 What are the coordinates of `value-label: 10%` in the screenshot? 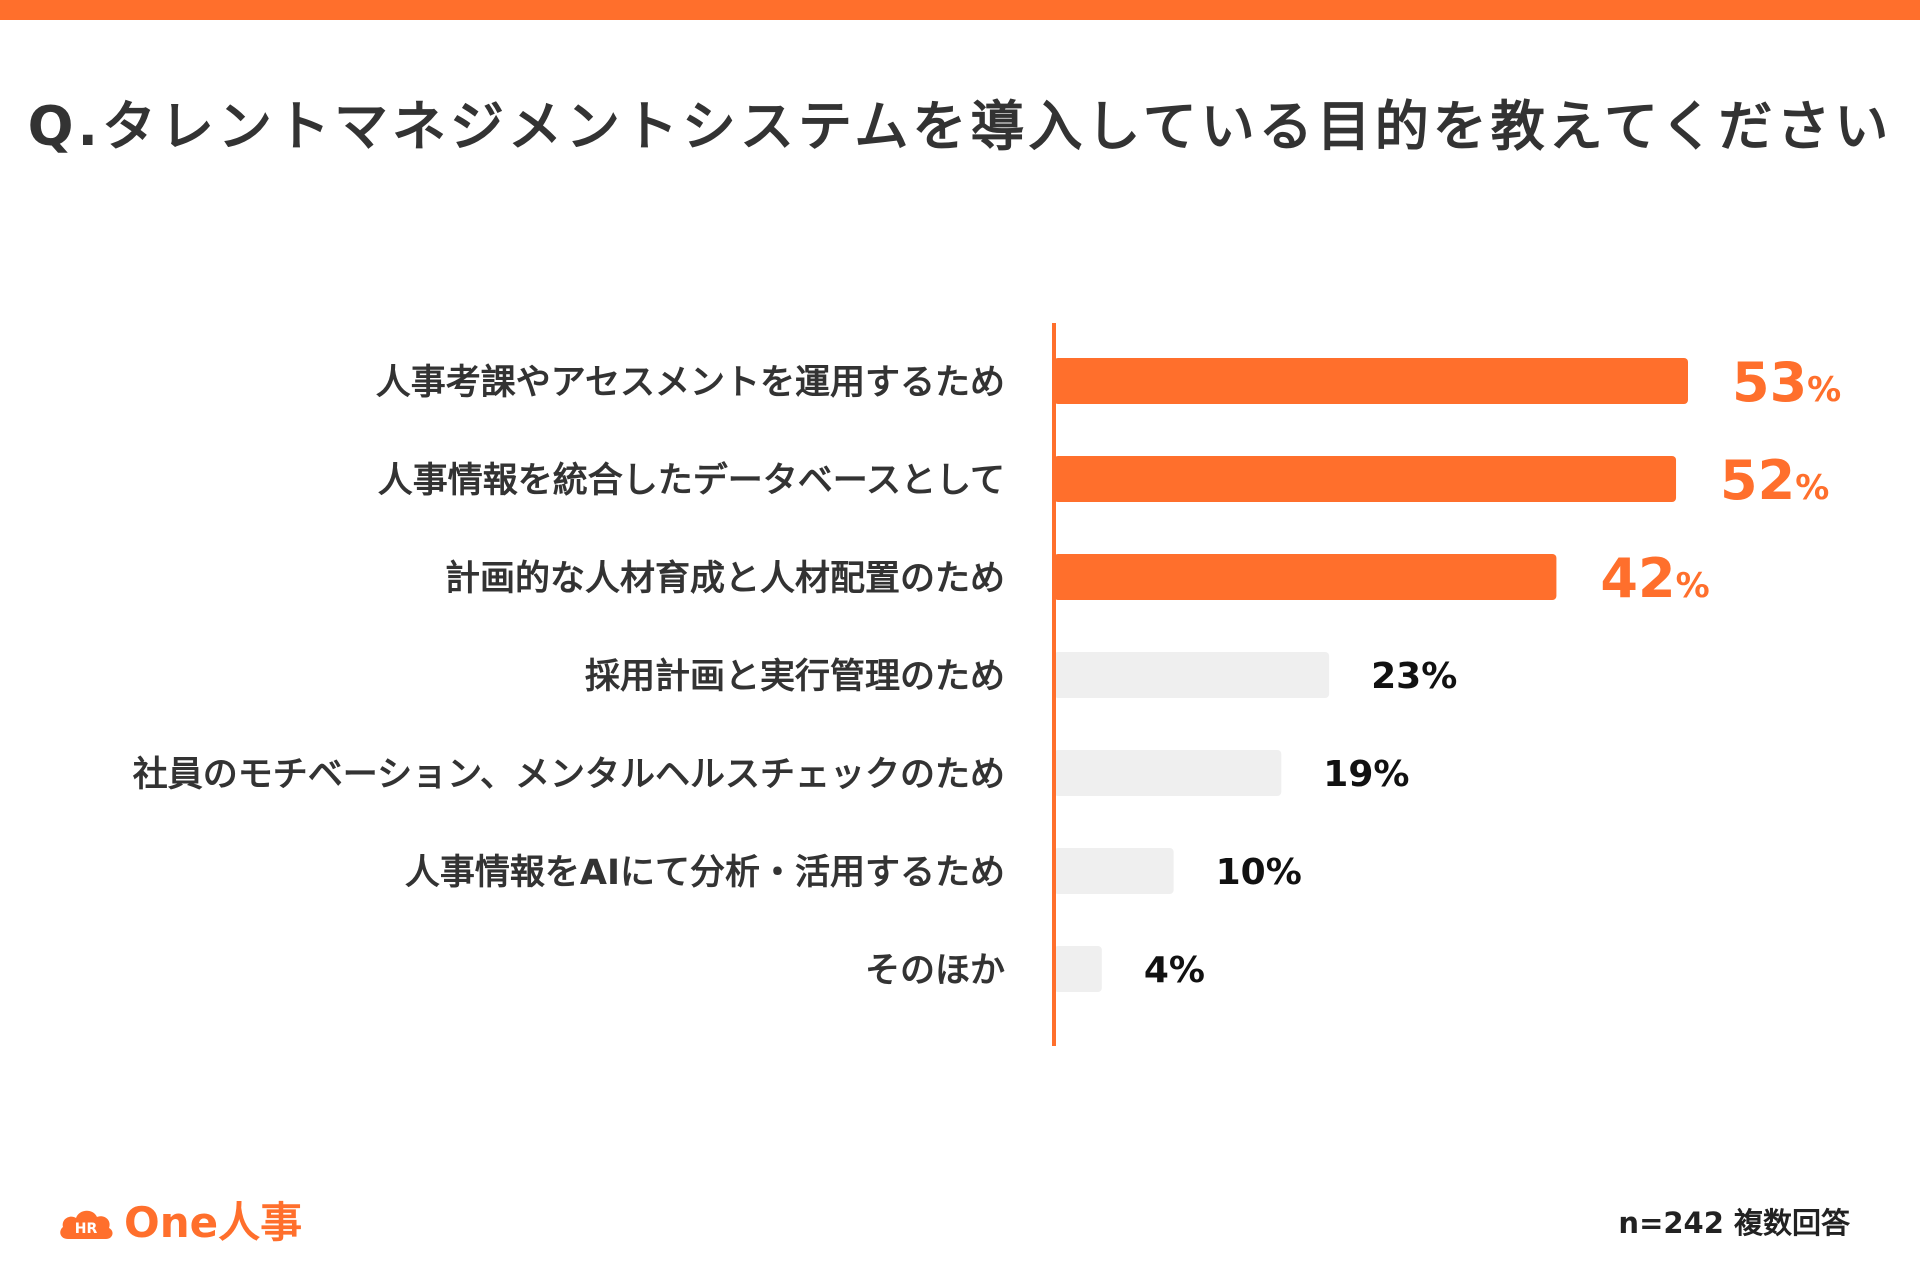 It's located at (1259, 872).